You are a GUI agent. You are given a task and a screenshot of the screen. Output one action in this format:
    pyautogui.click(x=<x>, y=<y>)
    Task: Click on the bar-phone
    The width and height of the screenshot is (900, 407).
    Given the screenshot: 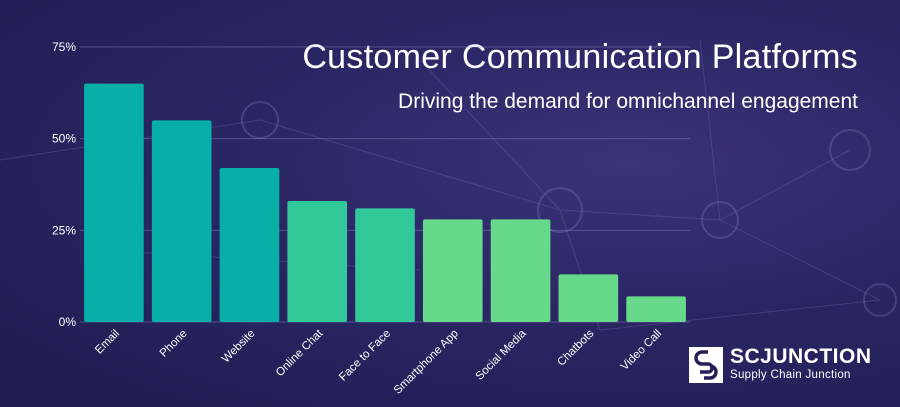 What is the action you would take?
    pyautogui.click(x=181, y=221)
    